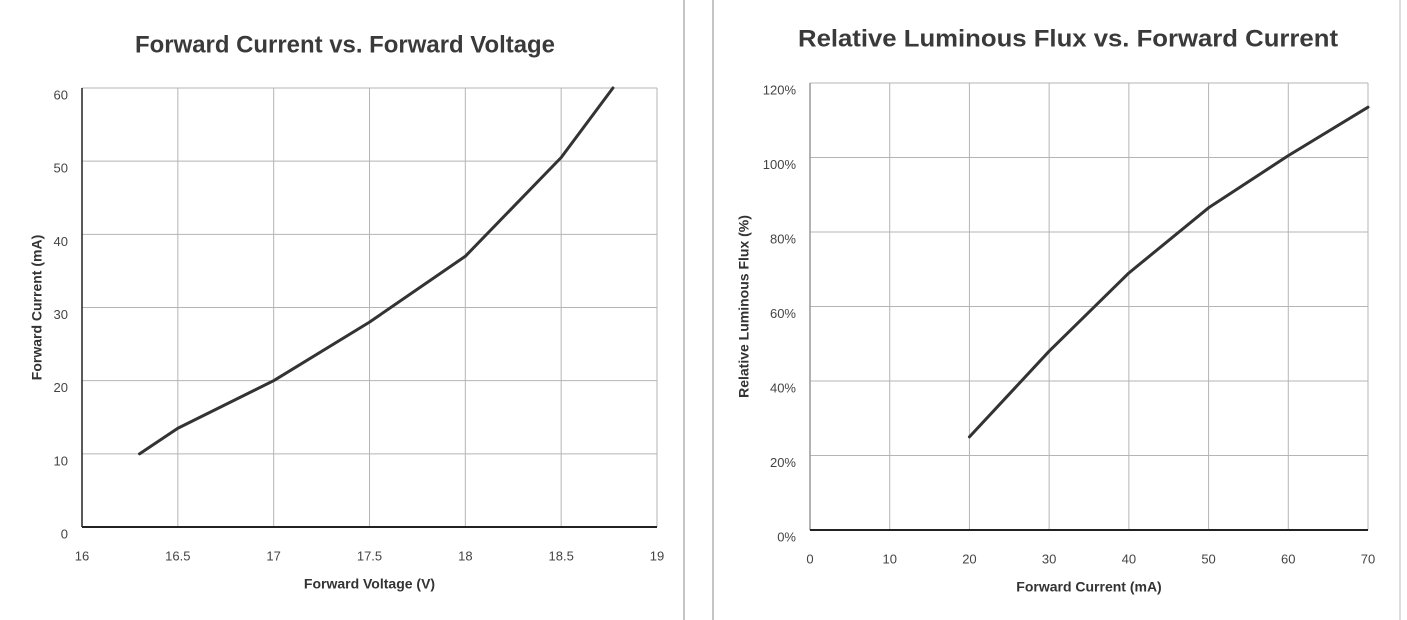 This screenshot has width=1407, height=620. Describe the element at coordinates (465, 555) in the screenshot. I see `x-tick-label: 18` at that location.